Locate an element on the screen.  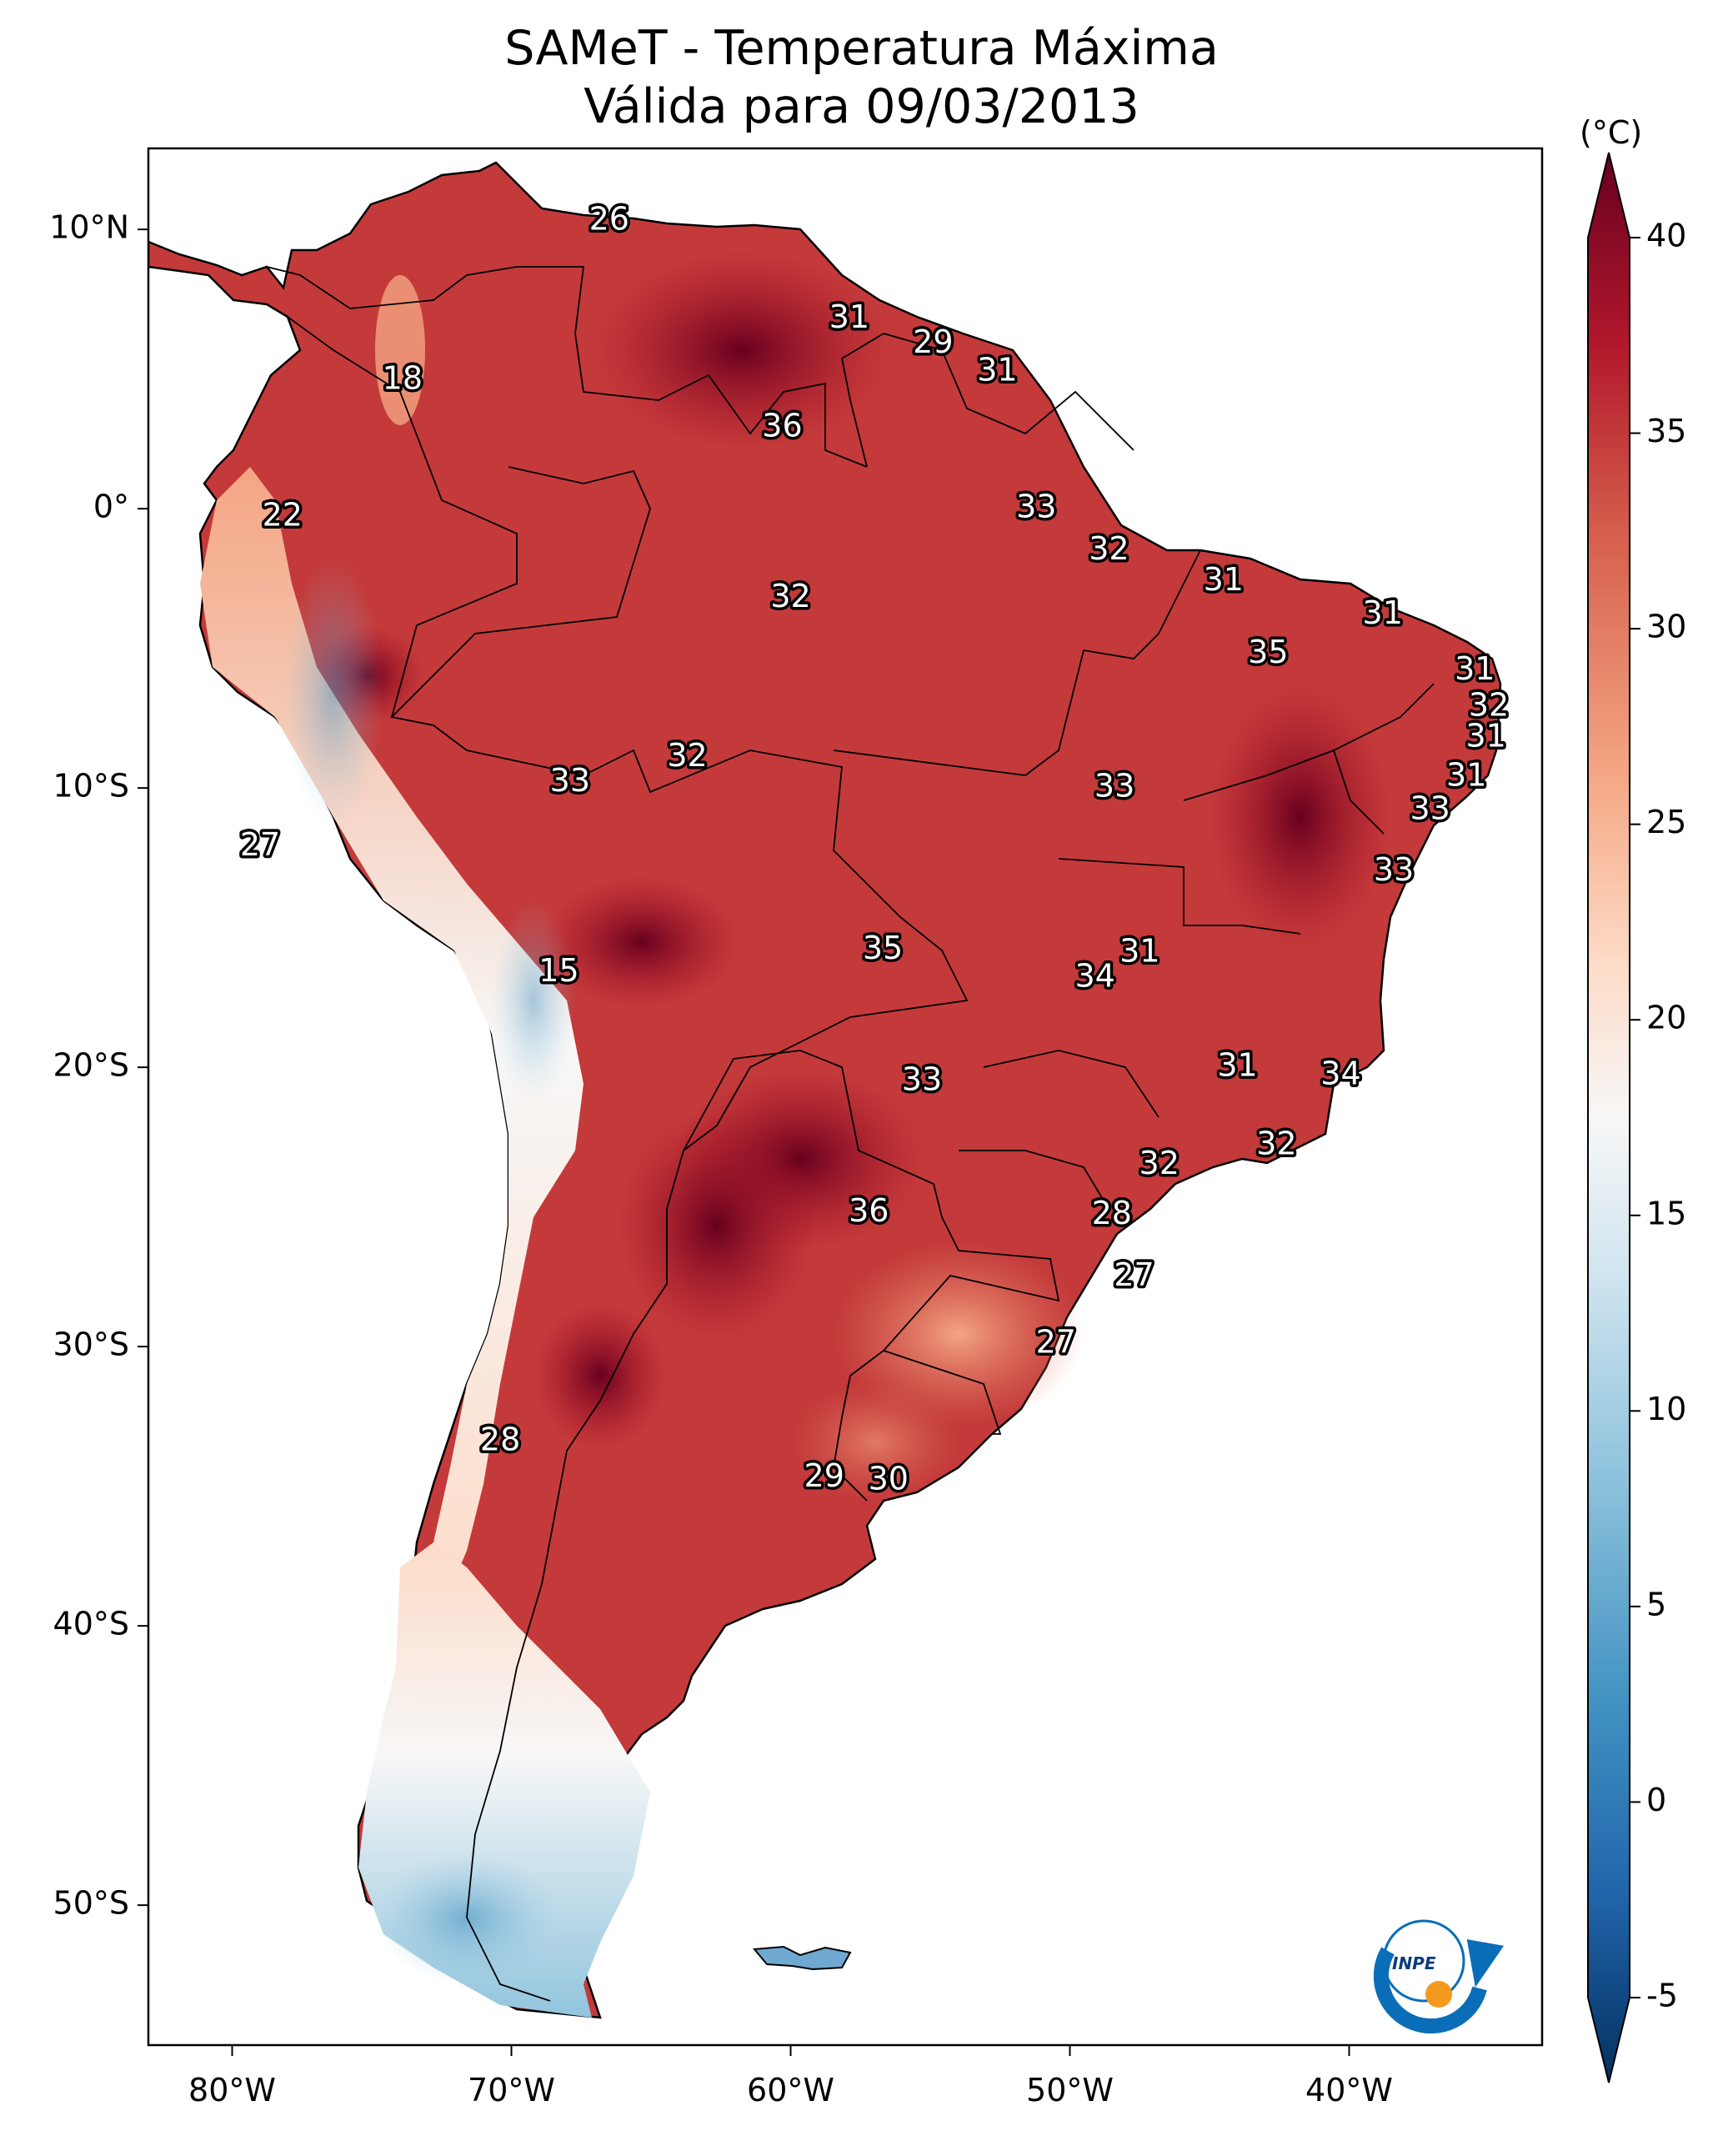
latitude-axis: 10°N 0° 10°S 20°S 30°S 40°S 50°S is located at coordinates (98, 1065).